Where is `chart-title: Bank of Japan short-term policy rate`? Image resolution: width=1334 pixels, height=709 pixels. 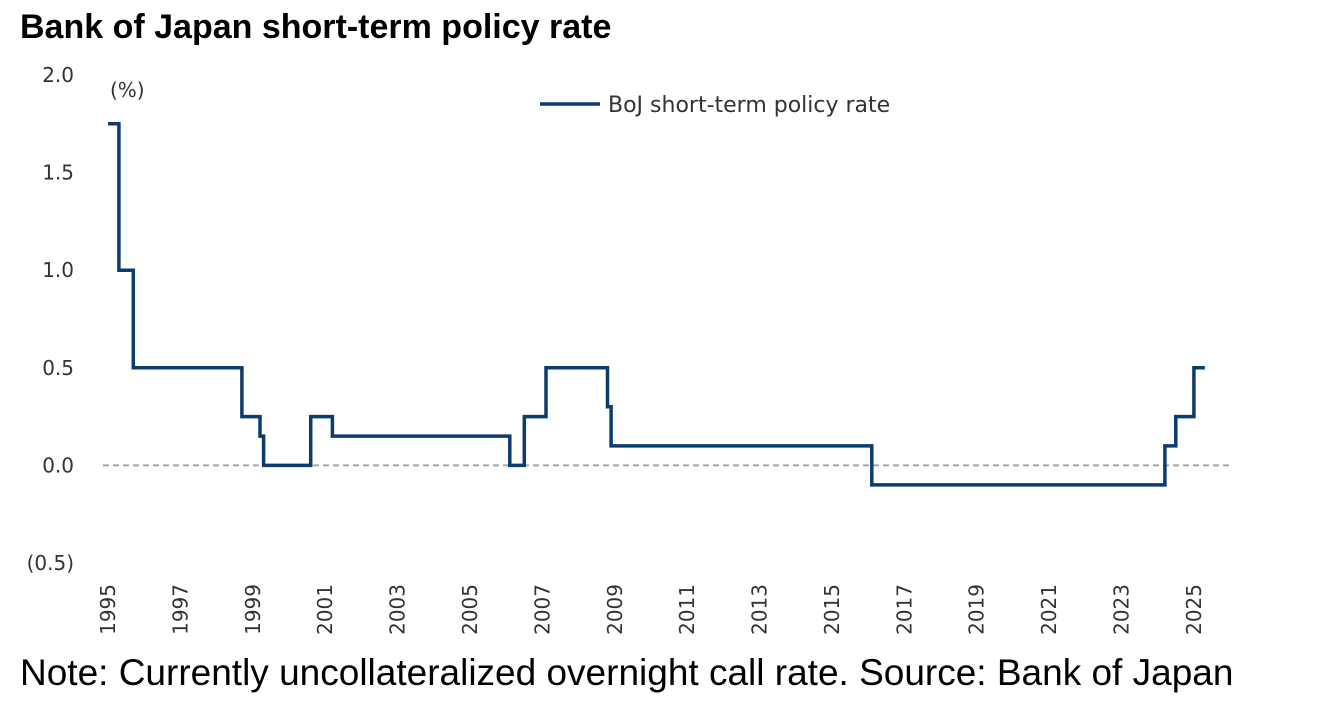 chart-title: Bank of Japan short-term policy rate is located at coordinates (316, 27).